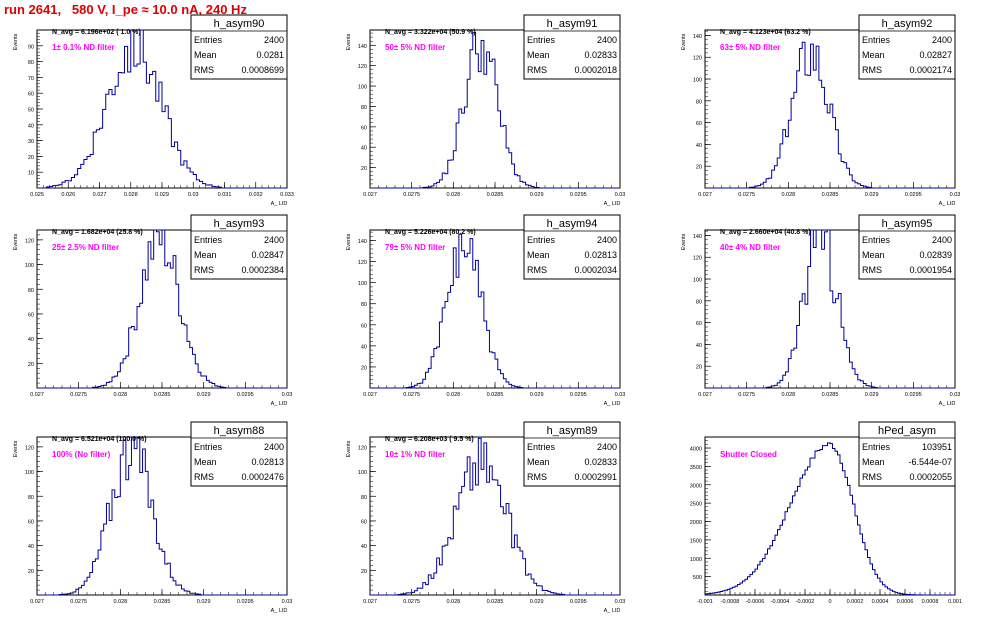 The width and height of the screenshot is (996, 622). Describe the element at coordinates (765, 32) in the screenshot. I see `navg-label: N_avg = 4.123e+04 (63.2 %)` at that location.